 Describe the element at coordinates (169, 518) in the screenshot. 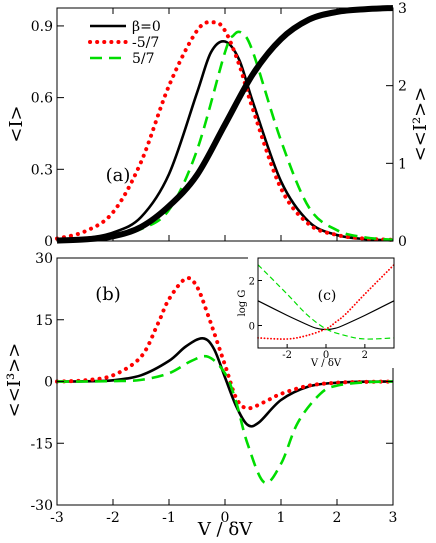

I see `panel-b-xtick-label-2: -1` at that location.